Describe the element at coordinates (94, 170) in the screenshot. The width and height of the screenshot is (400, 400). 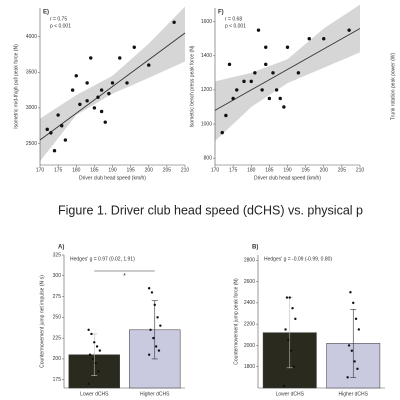
I see `x-tick-label: 185` at that location.